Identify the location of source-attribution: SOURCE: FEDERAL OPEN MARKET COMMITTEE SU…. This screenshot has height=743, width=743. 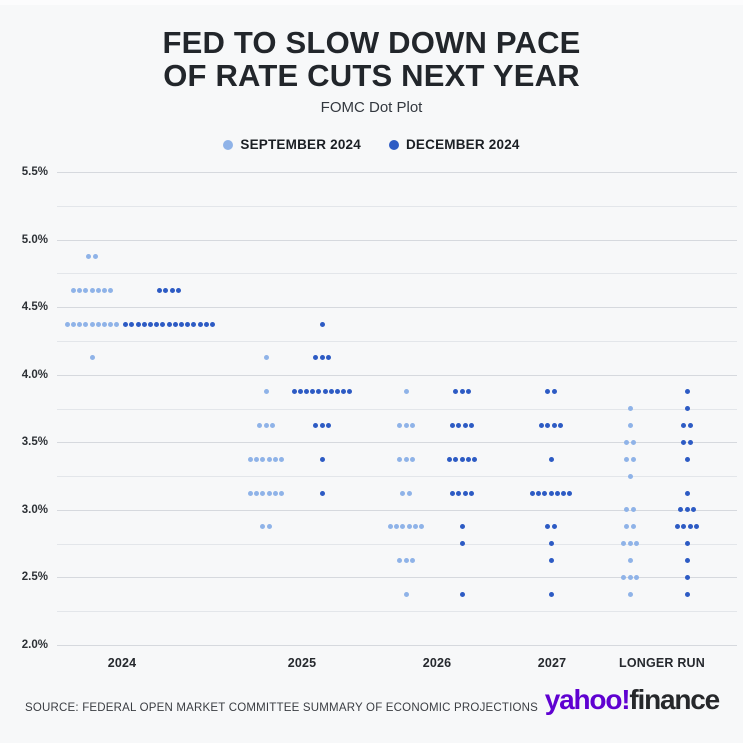
(282, 708).